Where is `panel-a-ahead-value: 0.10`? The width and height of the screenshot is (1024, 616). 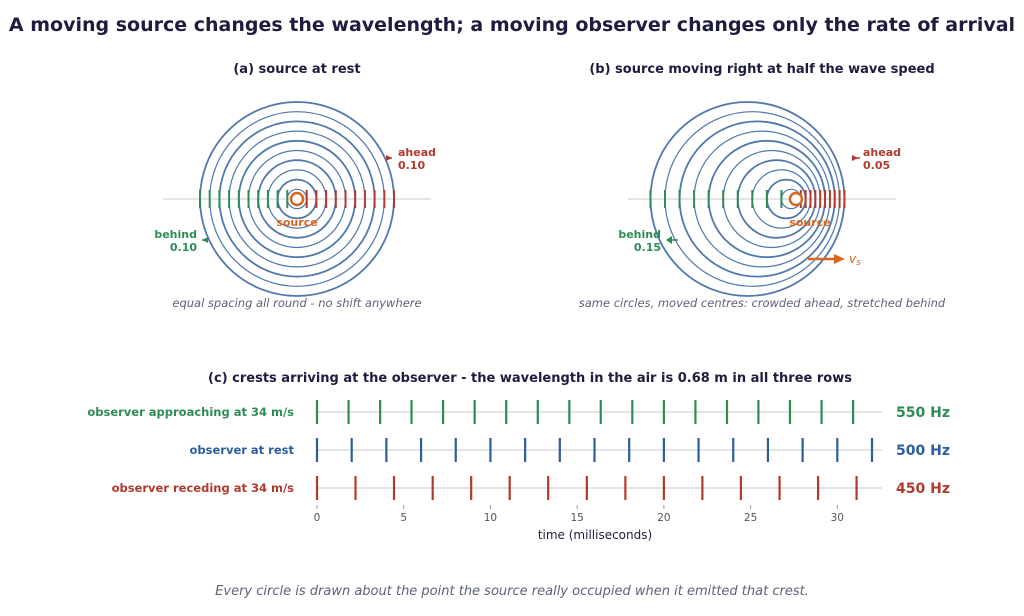 panel-a-ahead-value: 0.10 is located at coordinates (411, 165).